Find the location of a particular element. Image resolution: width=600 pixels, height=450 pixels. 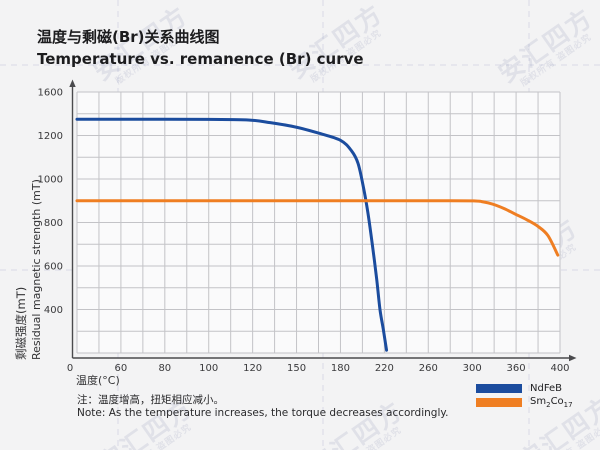

x-tick-label: 260 is located at coordinates (428, 368).